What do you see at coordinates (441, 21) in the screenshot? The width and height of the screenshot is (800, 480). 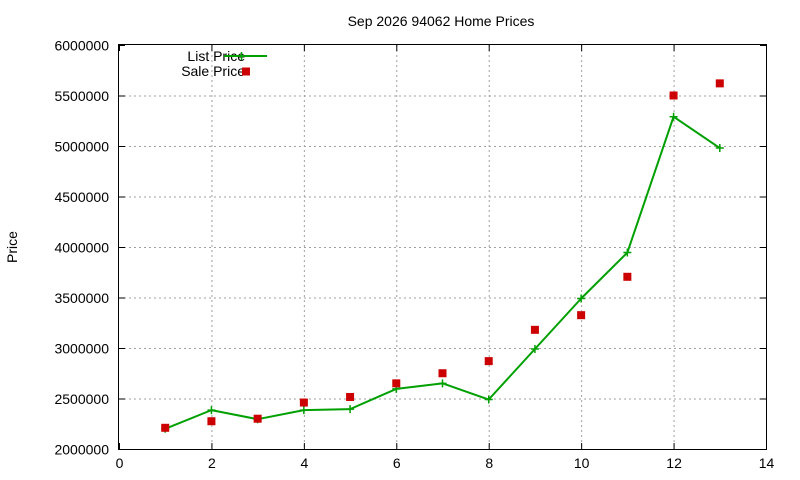 I see `chart-title: Sep 2026 94062 Home Prices` at bounding box center [441, 21].